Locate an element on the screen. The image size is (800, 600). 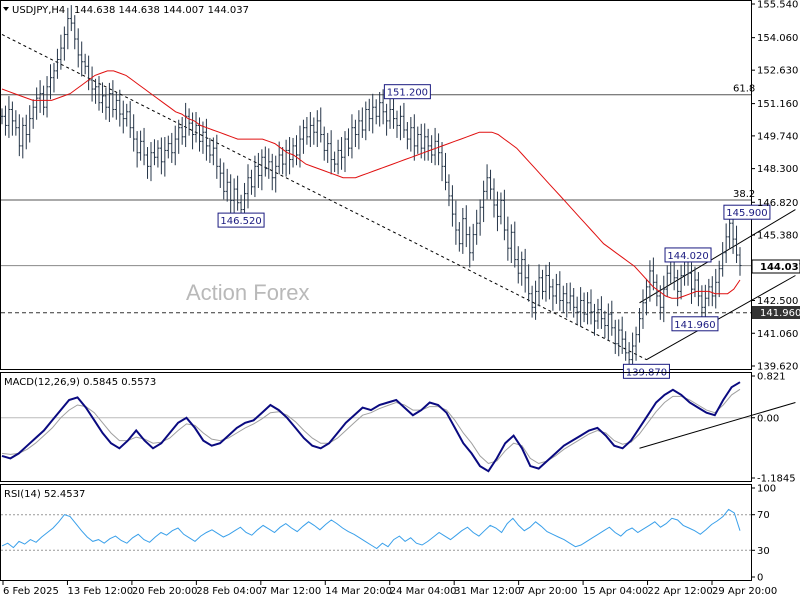
time-tick-label: 22 Apr 12:00 is located at coordinates (680, 591).